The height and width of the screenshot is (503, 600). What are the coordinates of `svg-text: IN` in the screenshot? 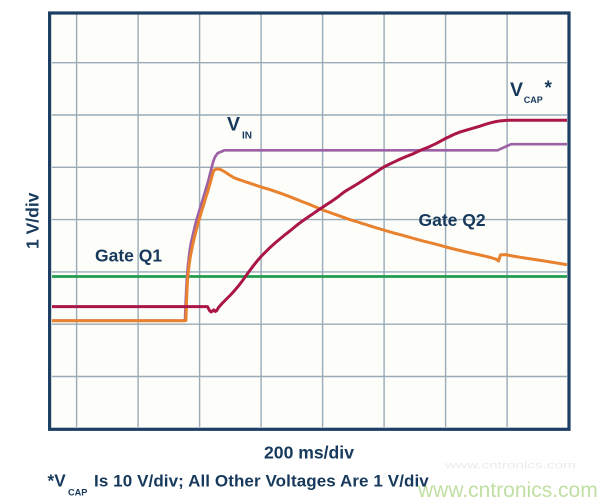 It's located at (247, 135).